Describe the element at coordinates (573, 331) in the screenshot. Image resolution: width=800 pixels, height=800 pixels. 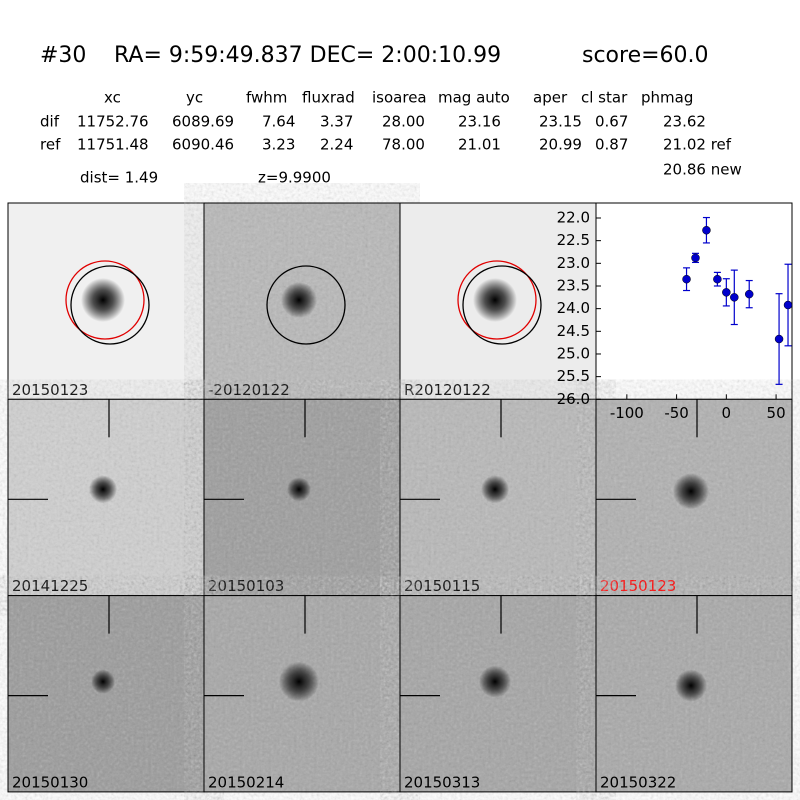
I see `y-tick-label: 24.5` at that location.